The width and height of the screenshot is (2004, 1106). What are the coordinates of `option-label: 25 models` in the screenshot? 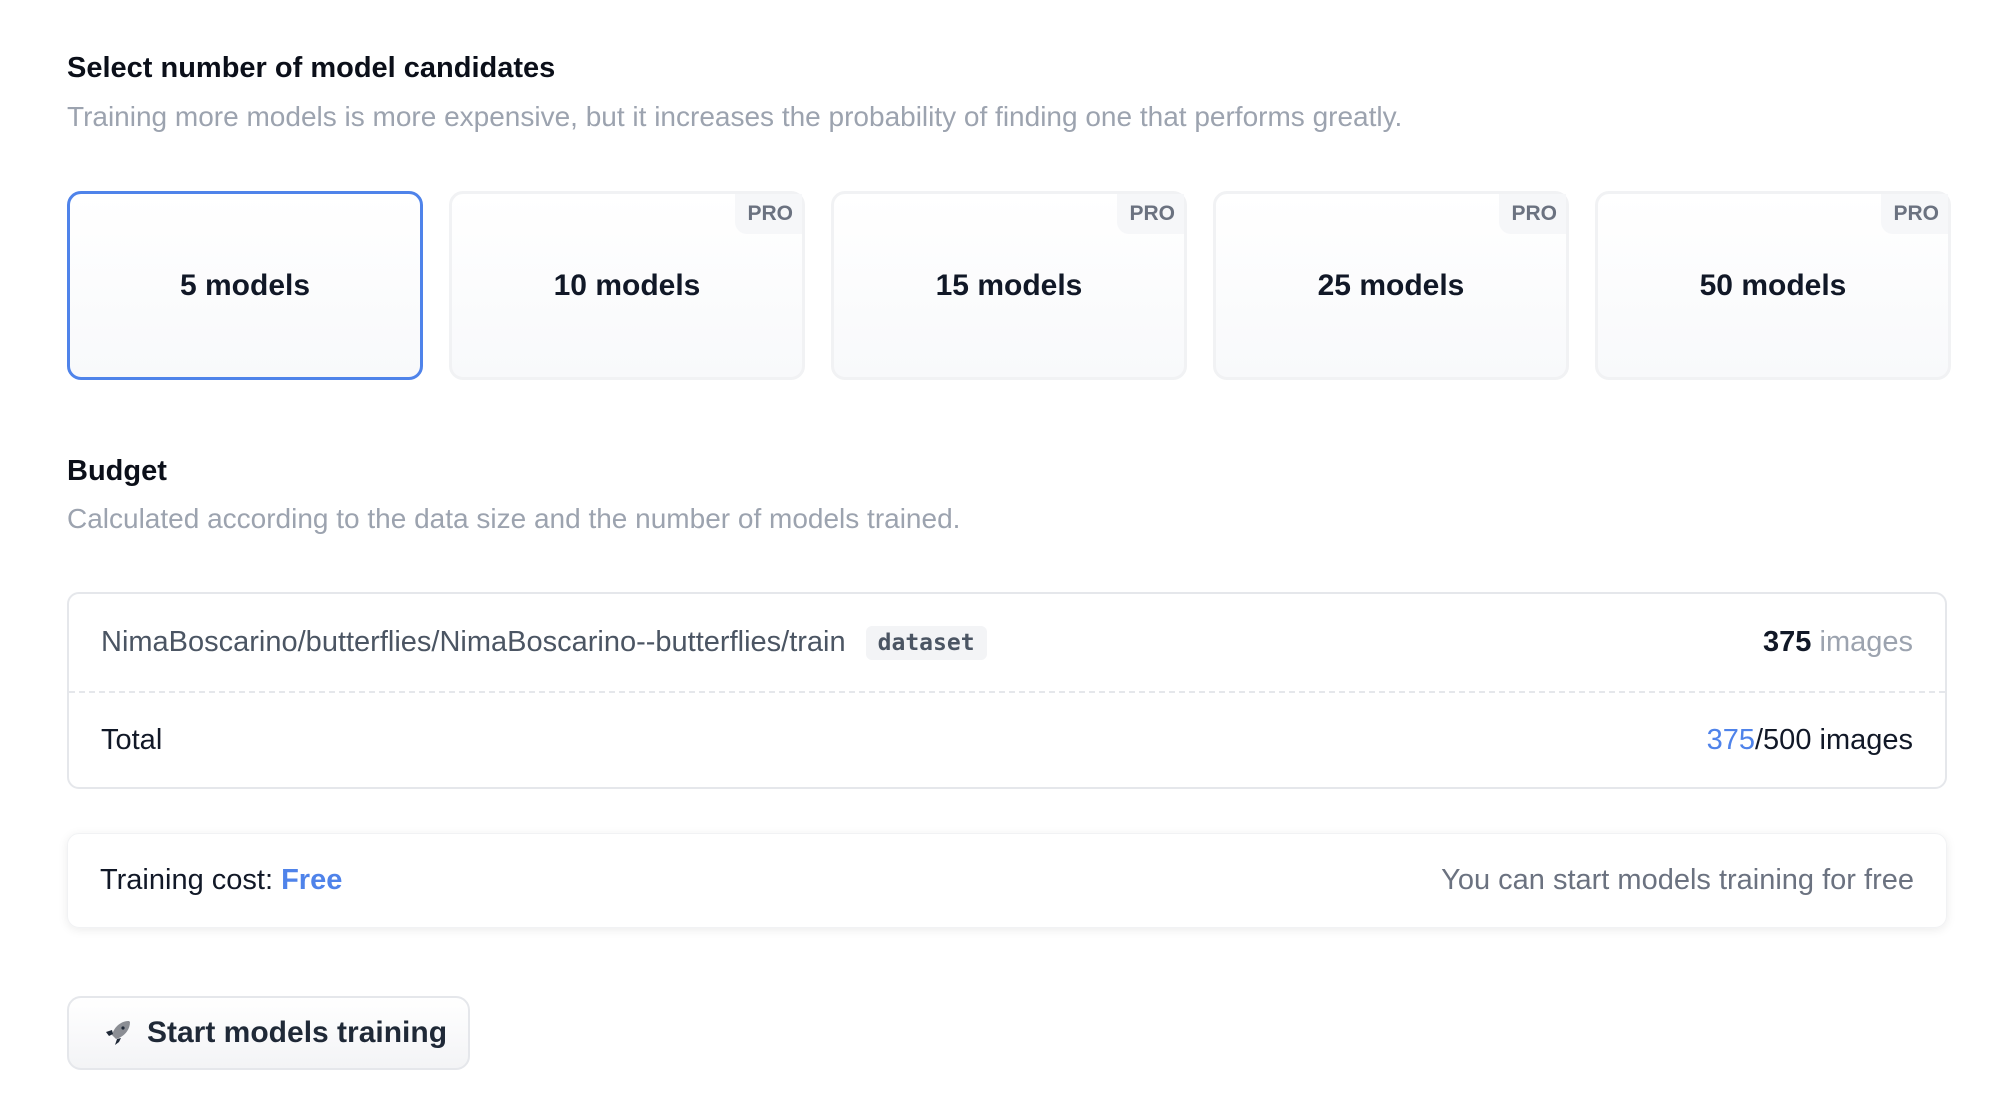 It's located at (1391, 285).